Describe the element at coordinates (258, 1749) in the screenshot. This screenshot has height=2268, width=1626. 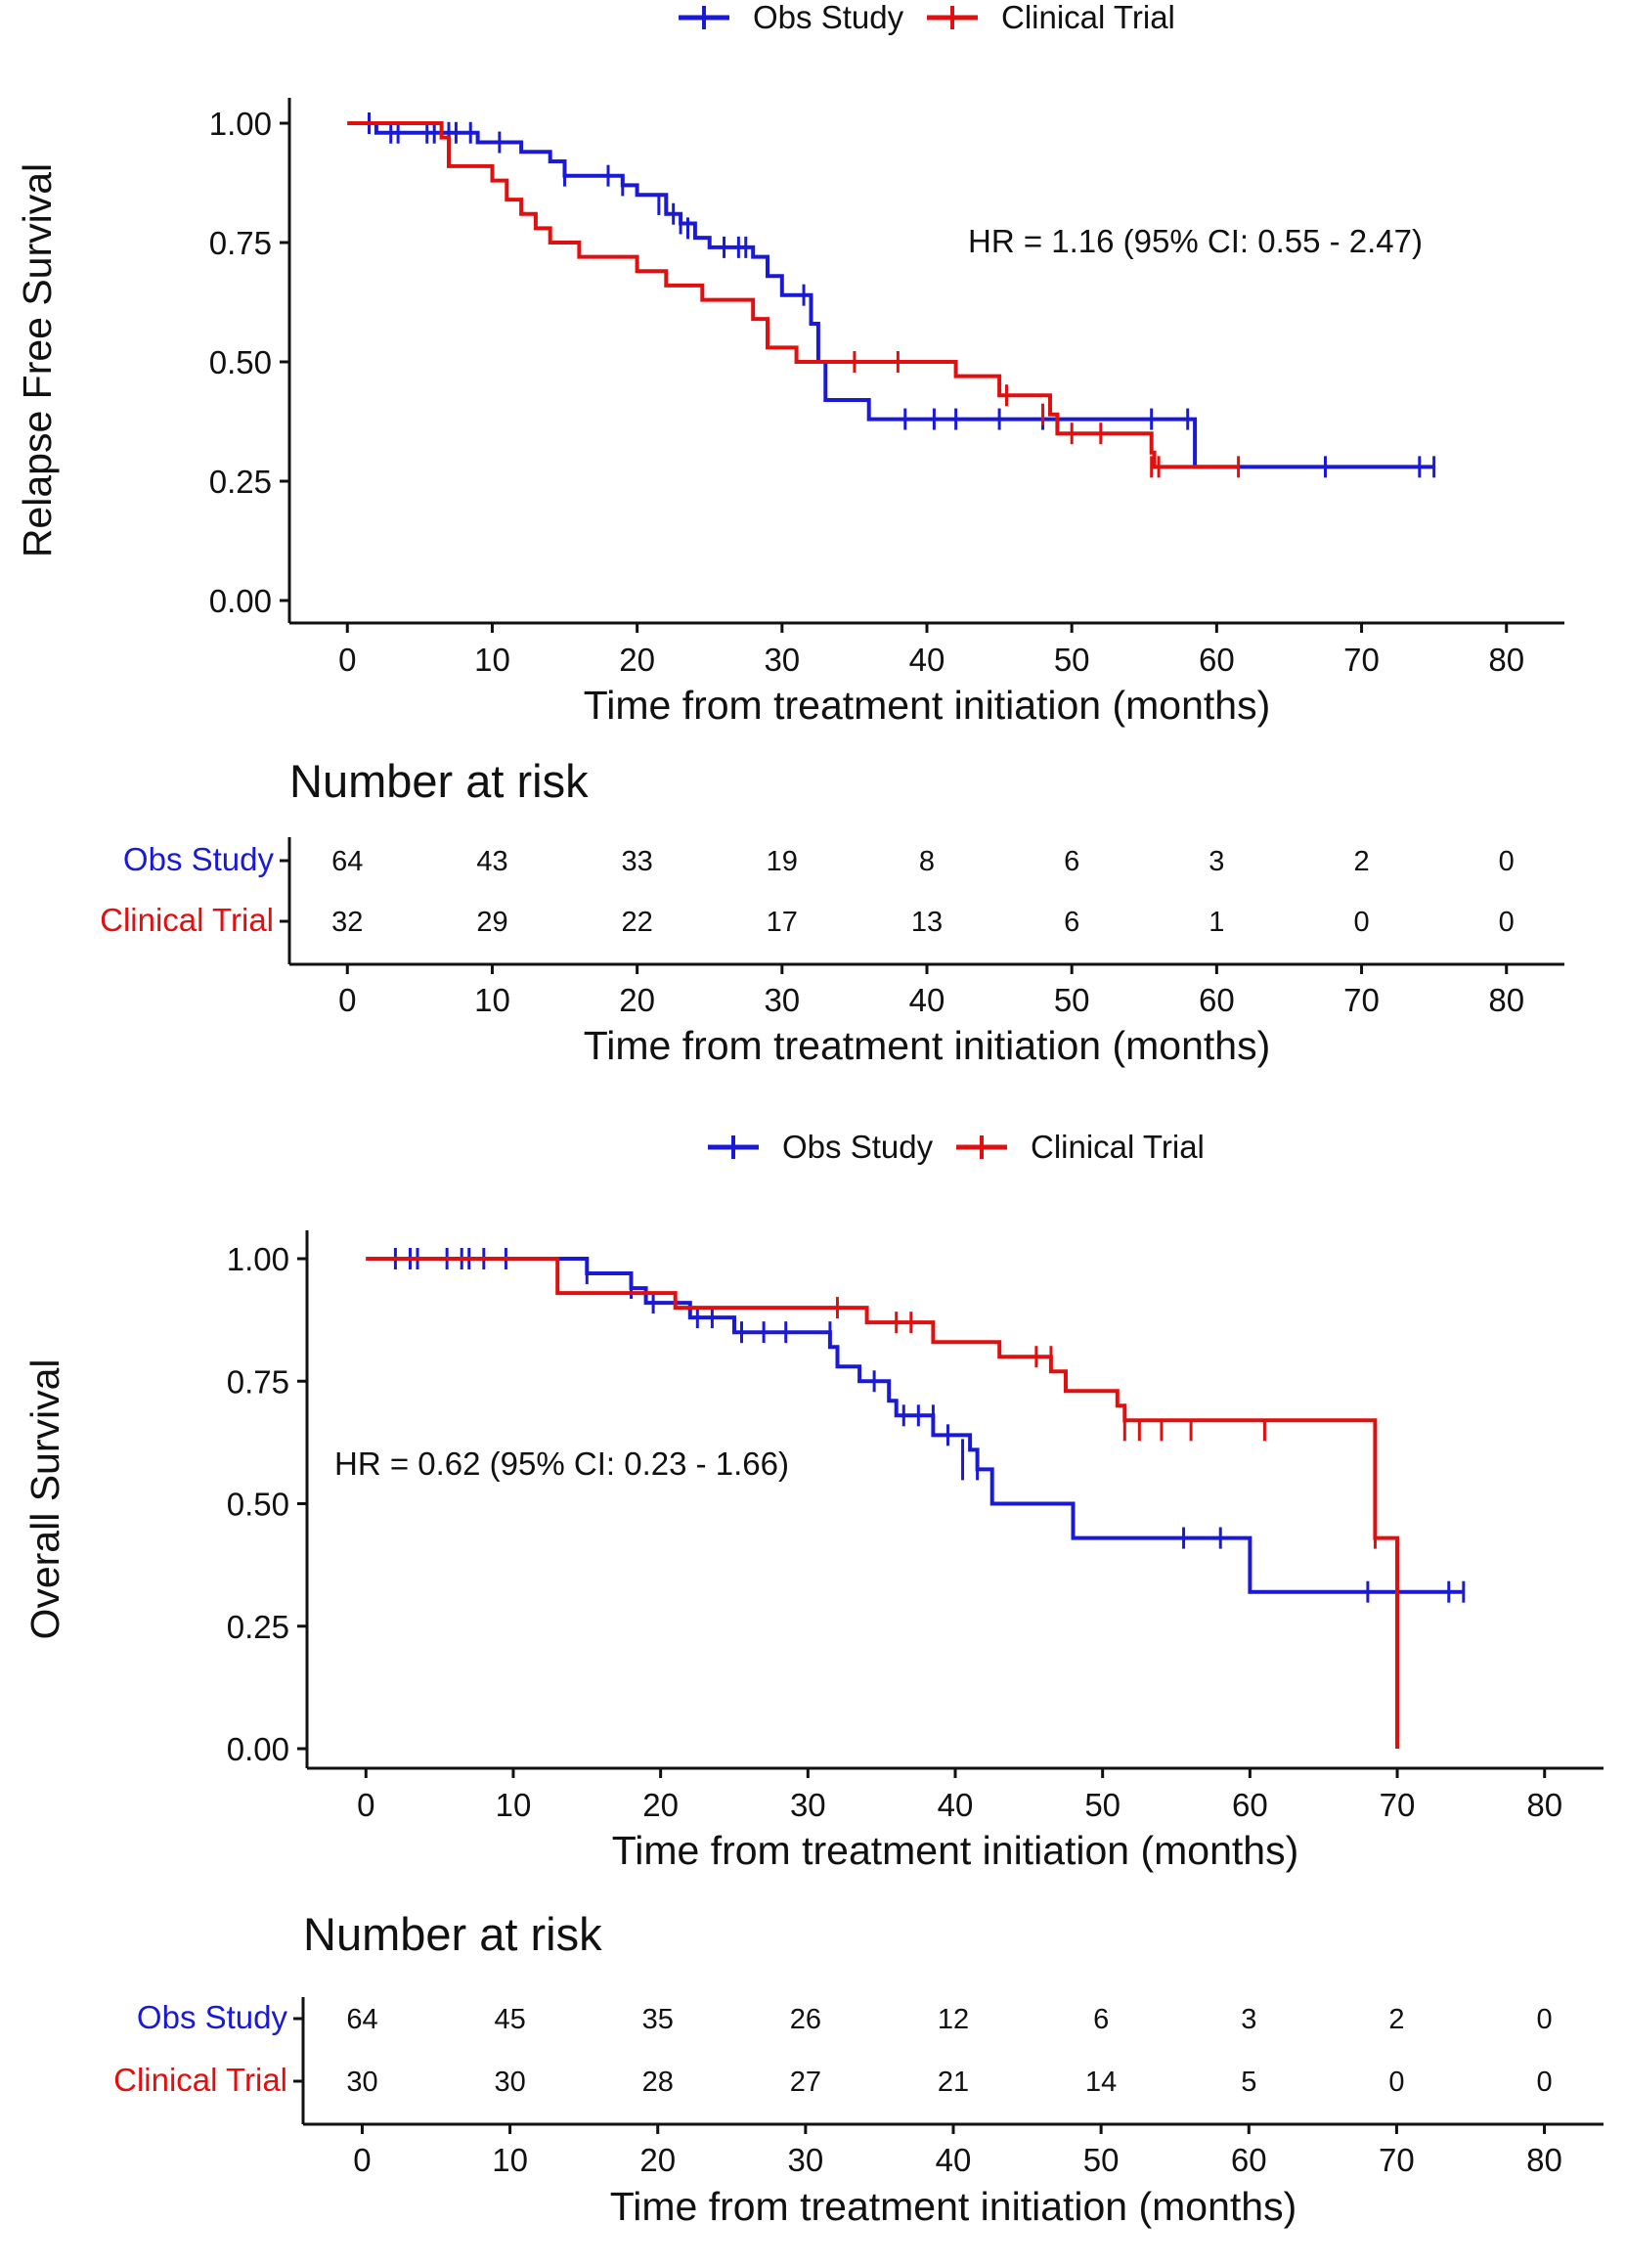
I see `y-tick-label: 0.00` at that location.